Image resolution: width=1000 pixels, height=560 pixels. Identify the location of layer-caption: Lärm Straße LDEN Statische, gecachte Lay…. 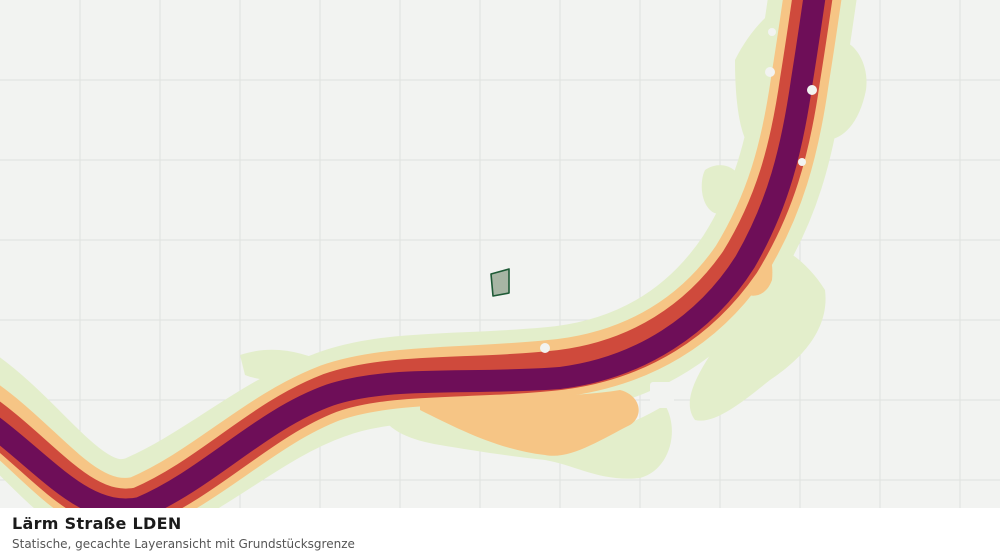
(500, 534).